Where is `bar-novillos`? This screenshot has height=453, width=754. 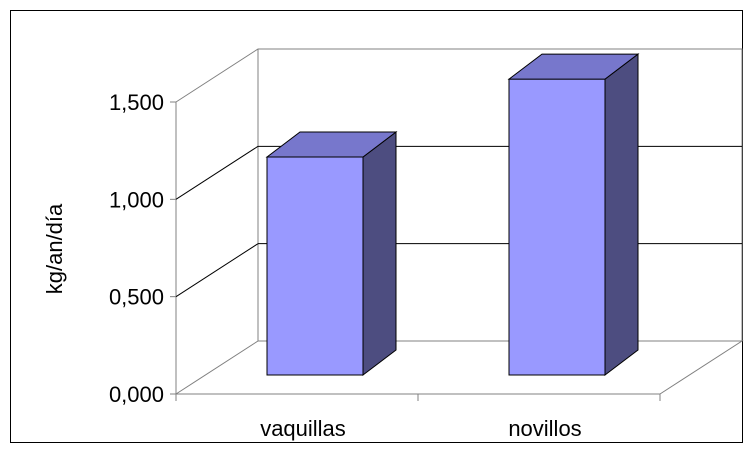
bar-novillos is located at coordinates (573, 215).